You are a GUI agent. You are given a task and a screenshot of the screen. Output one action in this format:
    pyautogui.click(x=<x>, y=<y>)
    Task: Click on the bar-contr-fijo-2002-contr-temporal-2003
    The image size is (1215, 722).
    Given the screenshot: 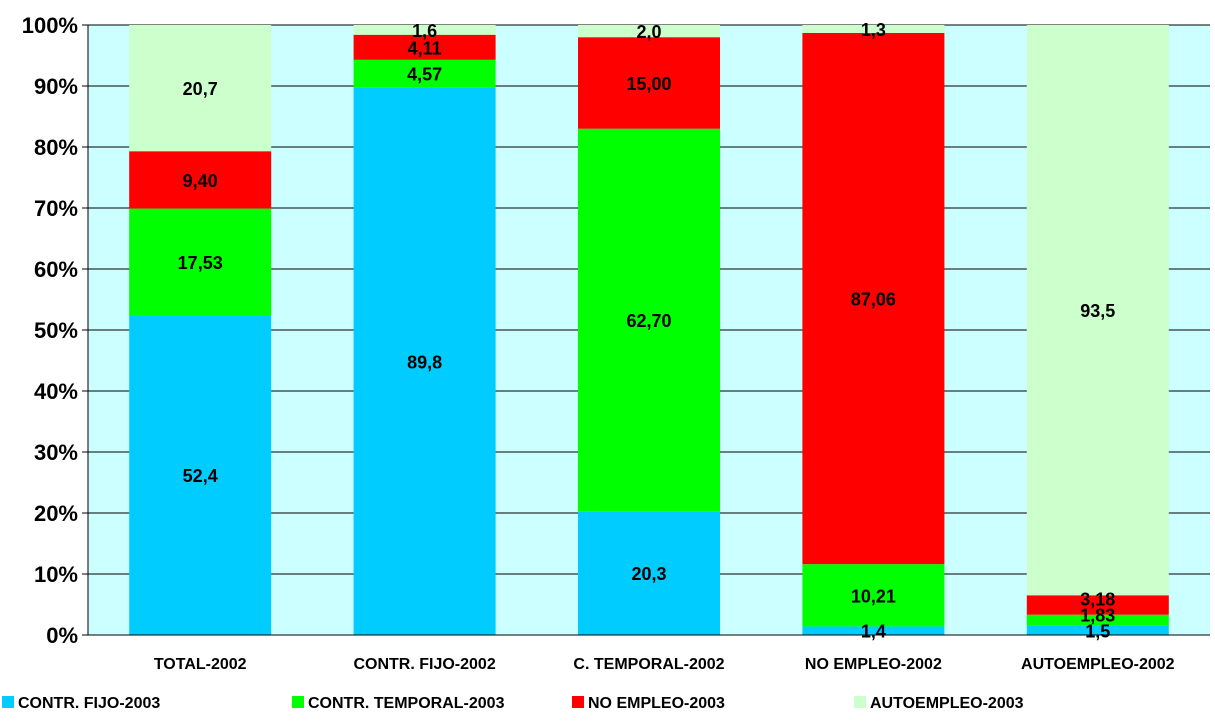 What is the action you would take?
    pyautogui.click(x=424, y=73)
    